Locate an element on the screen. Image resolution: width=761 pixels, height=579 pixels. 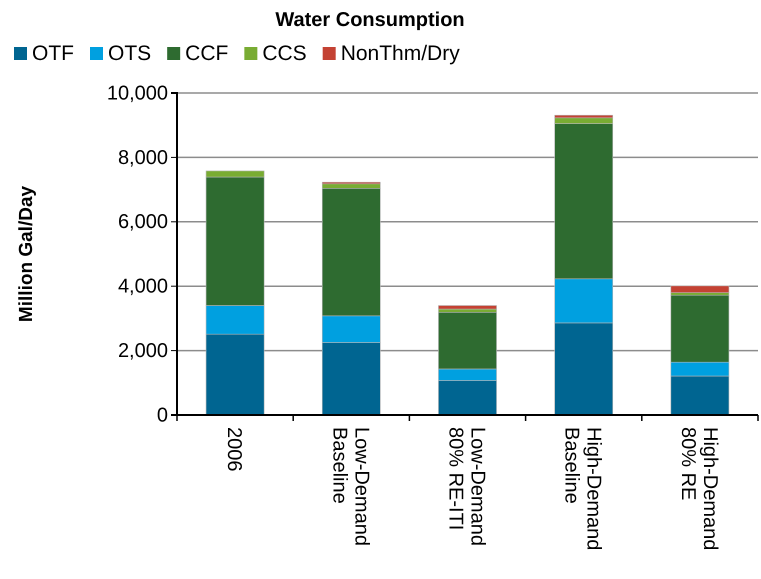
x-tick-label: Low-Demand 80% RE-ITI is located at coordinates (466, 486).